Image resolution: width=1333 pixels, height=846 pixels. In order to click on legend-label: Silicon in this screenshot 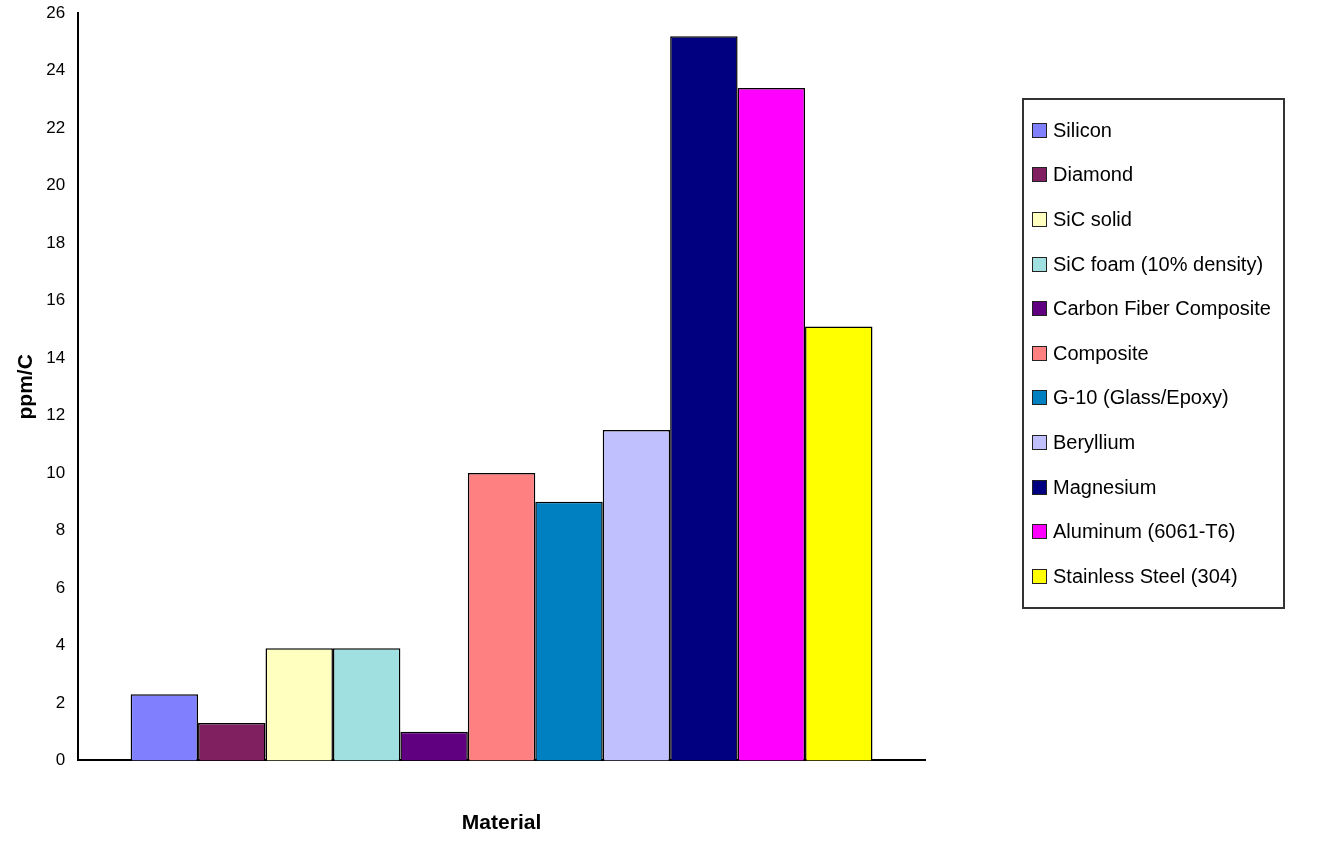, I will do `click(1082, 130)`.